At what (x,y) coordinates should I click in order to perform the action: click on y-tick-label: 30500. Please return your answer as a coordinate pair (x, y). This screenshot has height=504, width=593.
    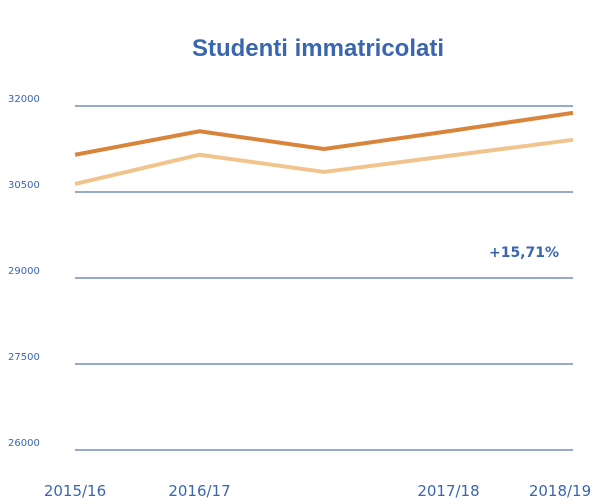
    Looking at the image, I should click on (24, 185).